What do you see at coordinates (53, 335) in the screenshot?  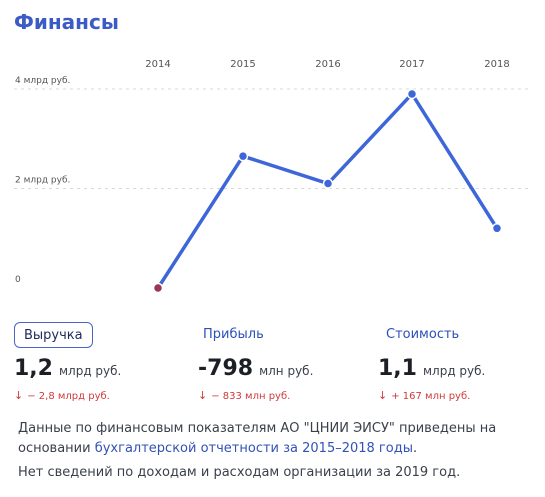 I see `metric-tab-revenue: Выручка` at bounding box center [53, 335].